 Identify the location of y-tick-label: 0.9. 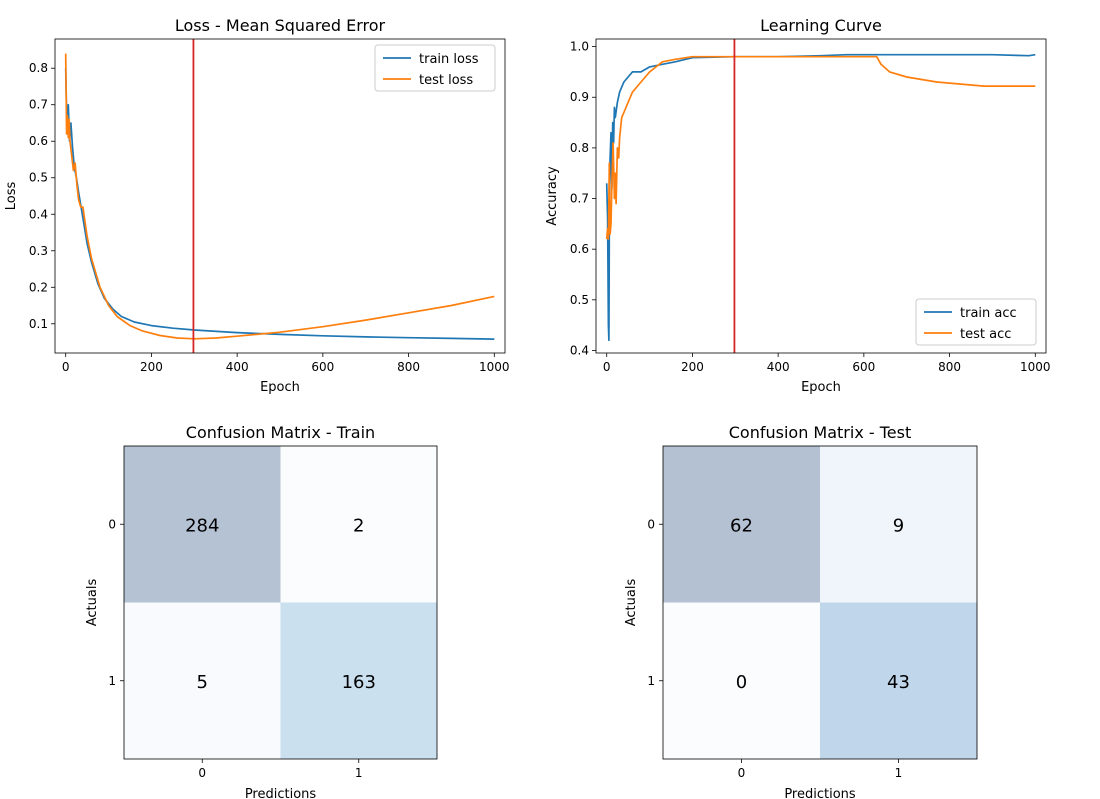
(579, 97).